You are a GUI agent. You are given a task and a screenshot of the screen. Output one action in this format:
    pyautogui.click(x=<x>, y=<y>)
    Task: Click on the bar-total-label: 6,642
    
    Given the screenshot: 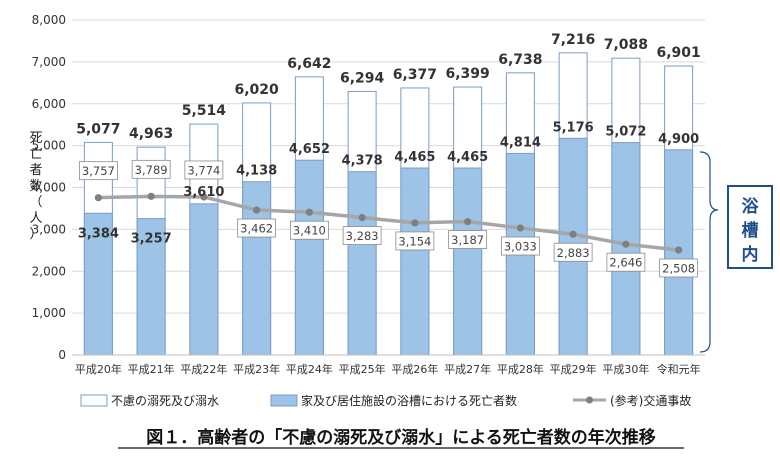 What is the action you would take?
    pyautogui.click(x=309, y=64)
    